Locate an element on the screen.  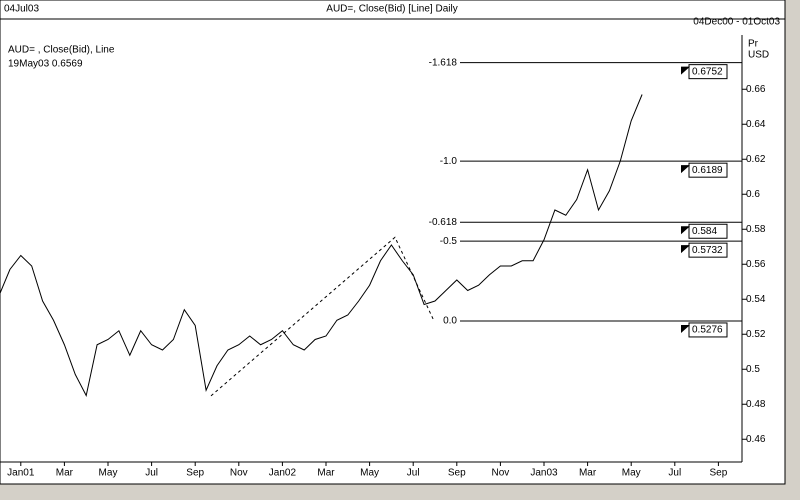
header-date: 04Jul03 is located at coordinates (21, 9).